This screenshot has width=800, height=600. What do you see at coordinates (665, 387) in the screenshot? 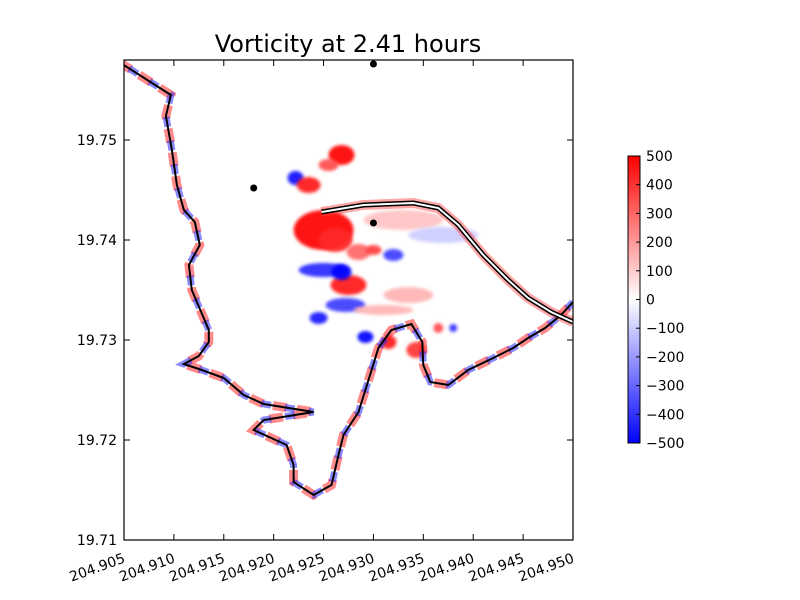
I see `colorbar-tick-label: −300` at bounding box center [665, 387].